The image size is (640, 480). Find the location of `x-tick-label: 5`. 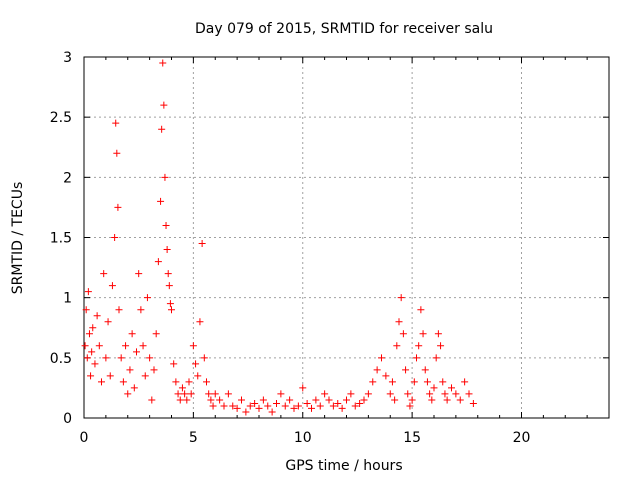

x-tick-label: 5 is located at coordinates (193, 438).